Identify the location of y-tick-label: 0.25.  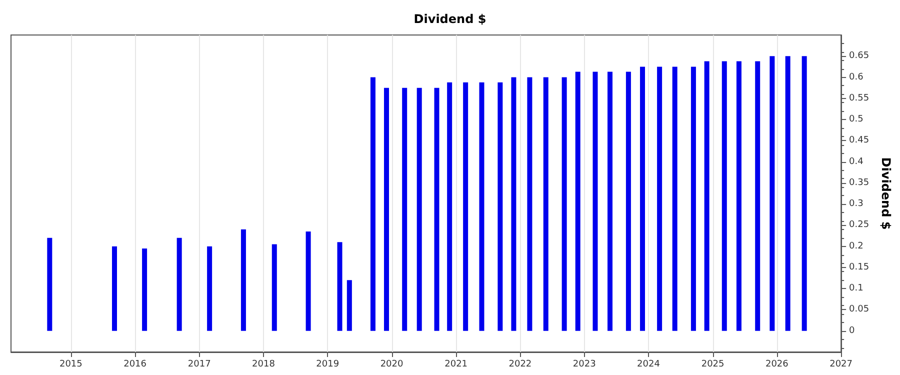
(859, 225).